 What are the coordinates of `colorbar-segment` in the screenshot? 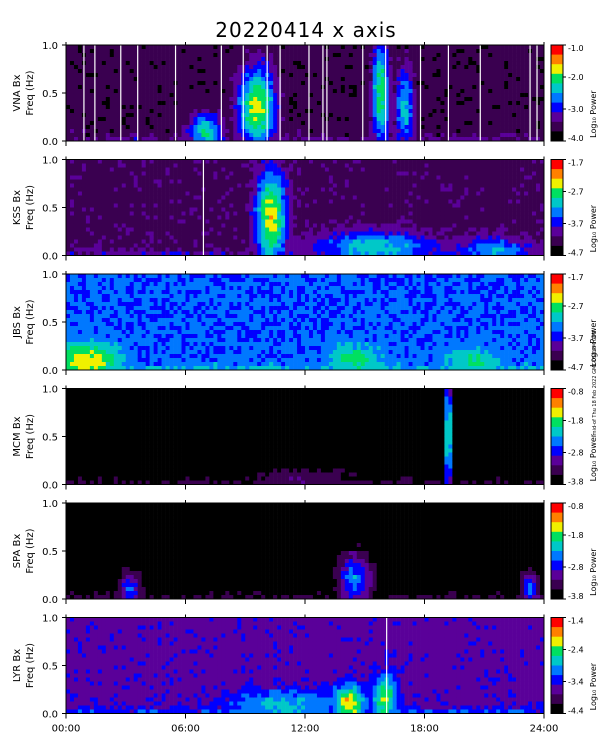 It's located at (557, 140).